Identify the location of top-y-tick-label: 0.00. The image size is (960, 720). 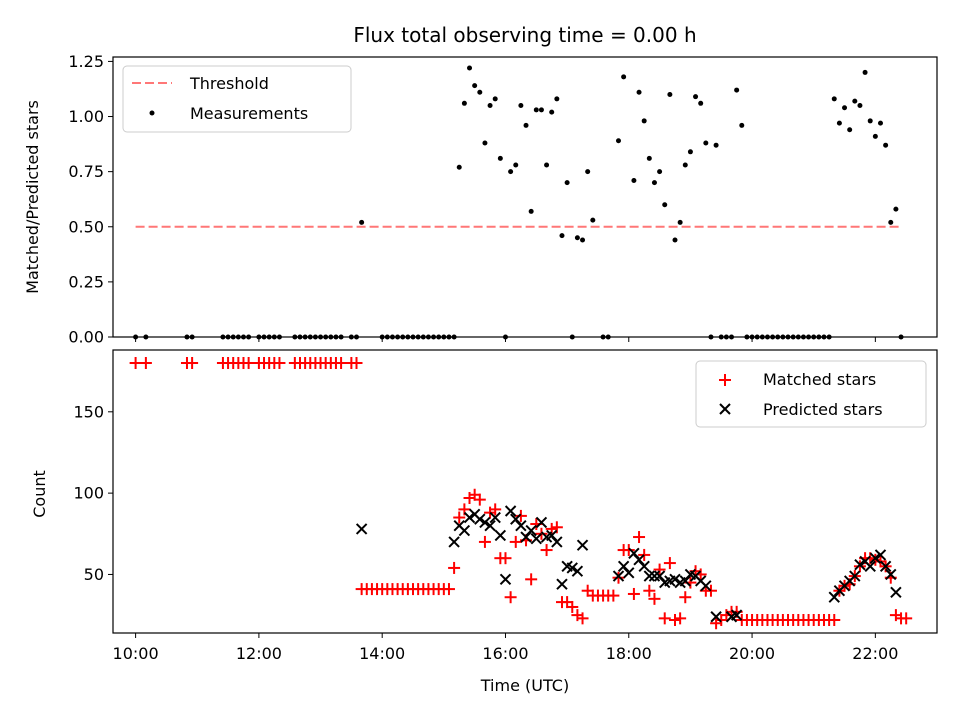
(86, 337).